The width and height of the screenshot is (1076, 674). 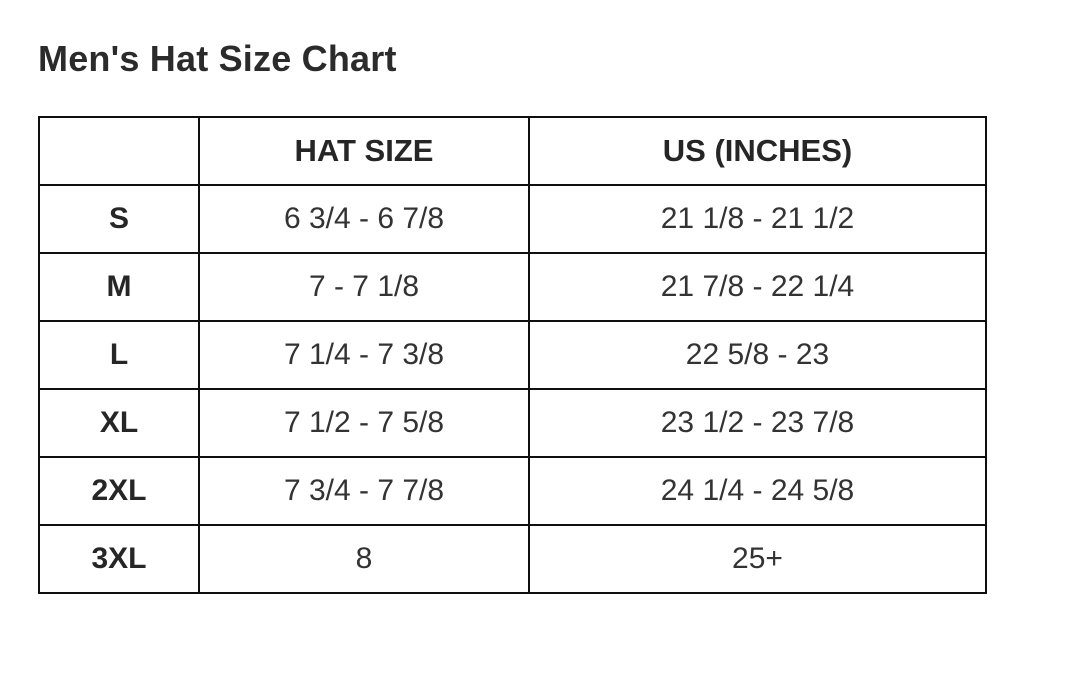 I want to click on us-inches-cell: 21 1/8 - 21 1/2, so click(x=757, y=219).